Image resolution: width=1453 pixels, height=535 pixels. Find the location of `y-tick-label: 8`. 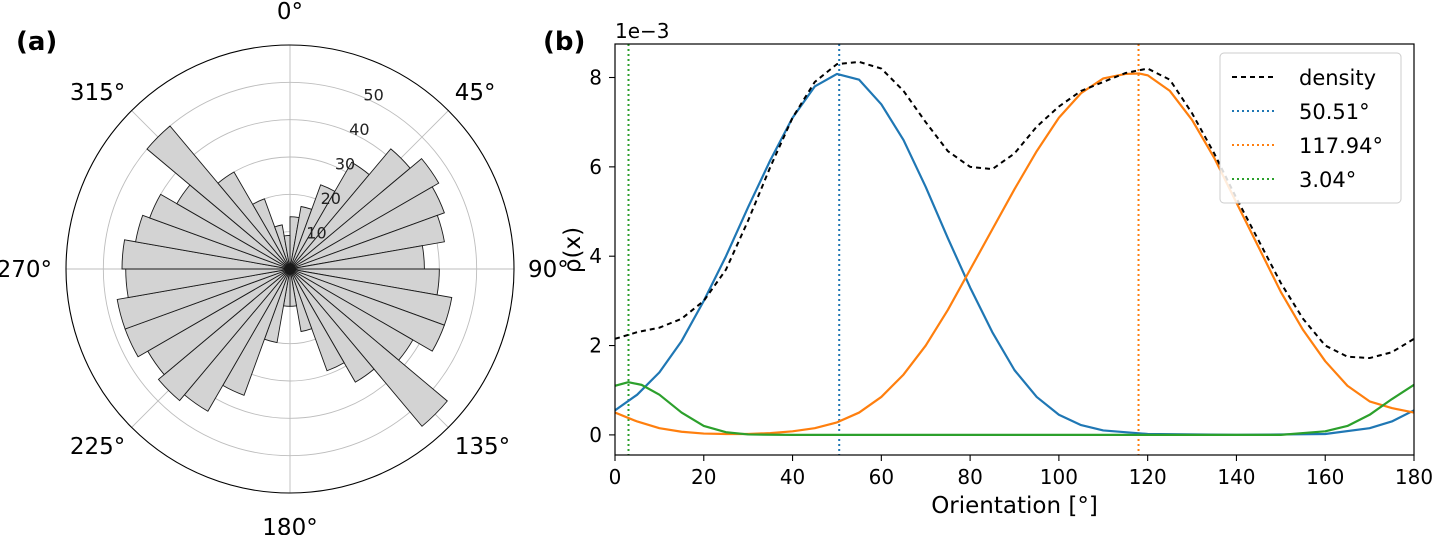

y-tick-label: 8 is located at coordinates (595, 78).